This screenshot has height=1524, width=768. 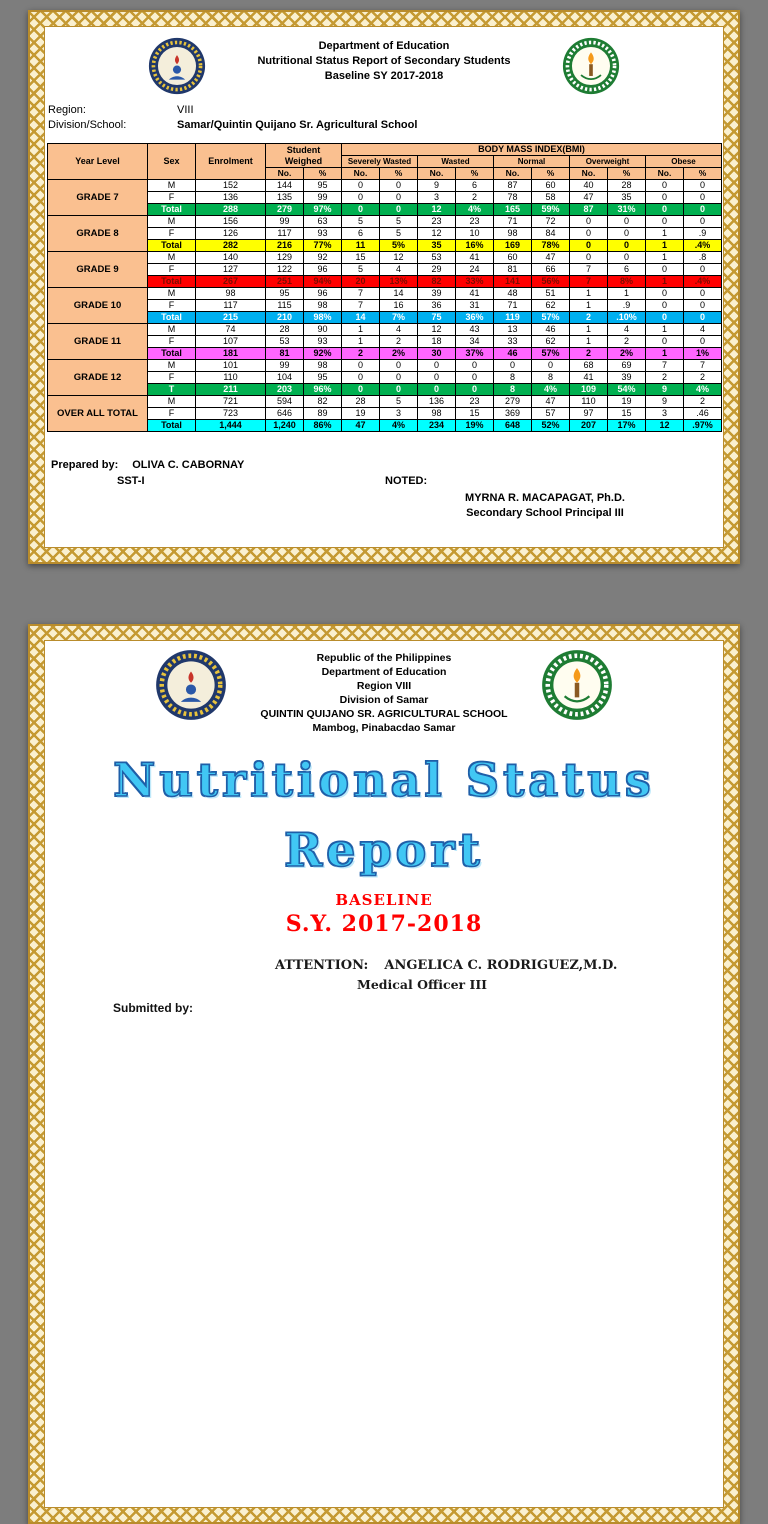 What do you see at coordinates (384, 714) in the screenshot?
I see `letterhead-line: QUINTIN QUIJANO SR. AGRICULTURAL SCHOOL` at bounding box center [384, 714].